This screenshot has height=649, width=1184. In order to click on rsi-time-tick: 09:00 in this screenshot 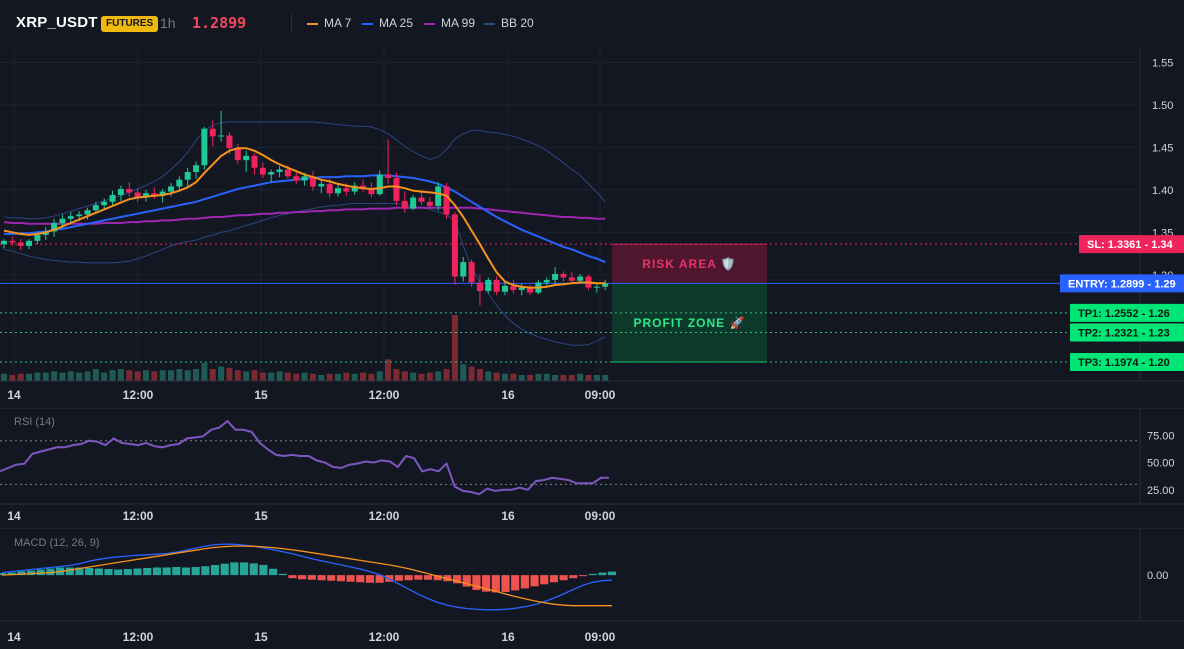, I will do `click(600, 516)`.